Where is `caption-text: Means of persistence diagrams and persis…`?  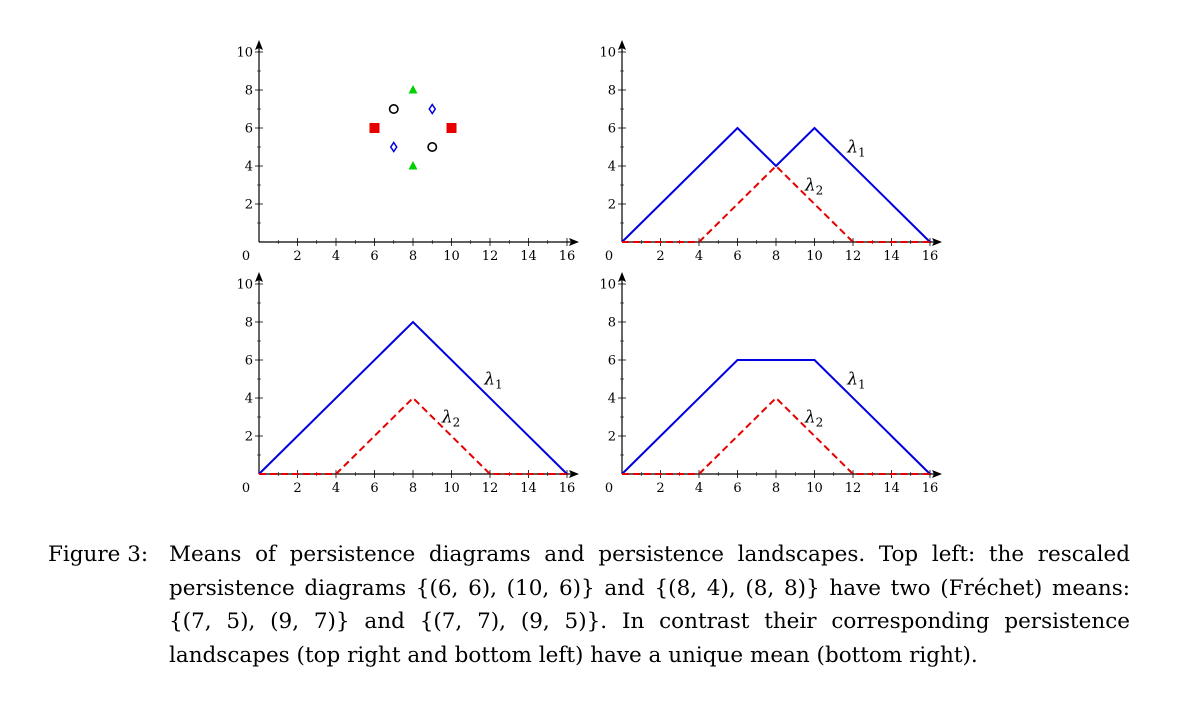 caption-text: Means of persistence diagrams and persis… is located at coordinates (649, 605).